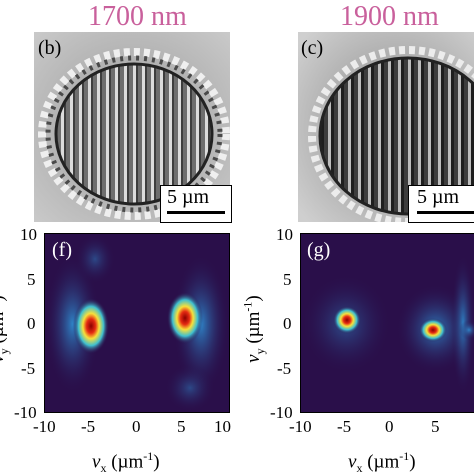 The image size is (474, 474). What do you see at coordinates (281, 412) in the screenshot?
I see `y-tick-g-neg10: -10` at bounding box center [281, 412].